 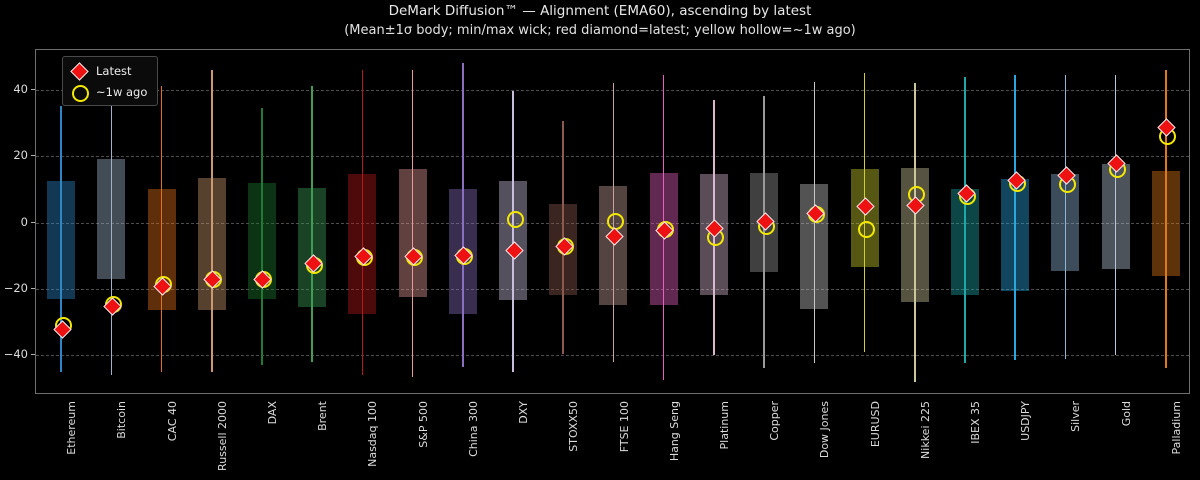 What do you see at coordinates (79, 71) in the screenshot?
I see `red-diamond-icon` at bounding box center [79, 71].